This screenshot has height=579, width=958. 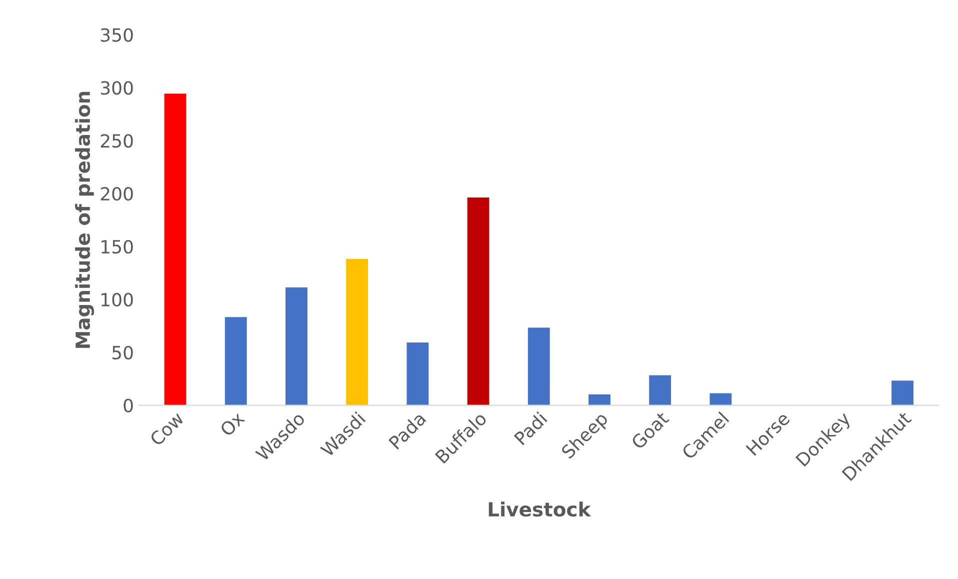 What do you see at coordinates (122, 353) in the screenshot?
I see `y-tick-label: 50` at bounding box center [122, 353].